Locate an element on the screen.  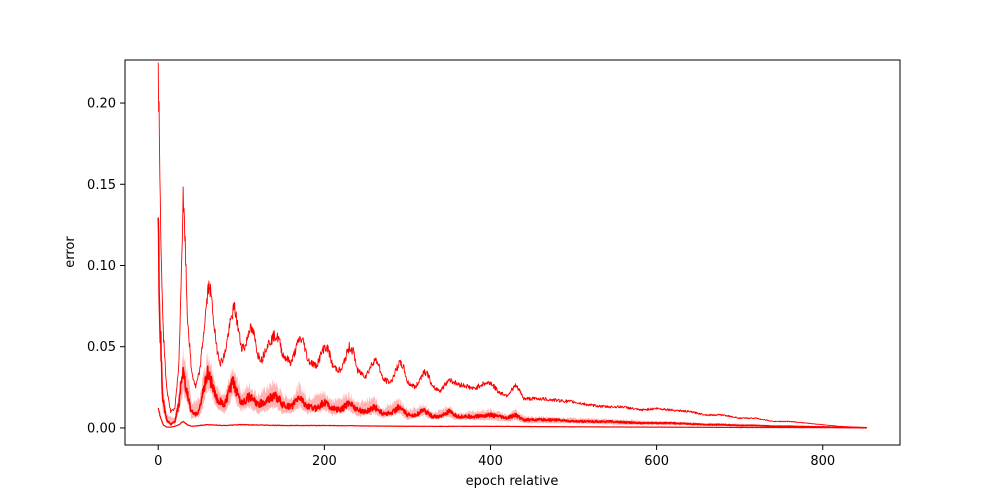
x-tick-label: 600 is located at coordinates (656, 461).